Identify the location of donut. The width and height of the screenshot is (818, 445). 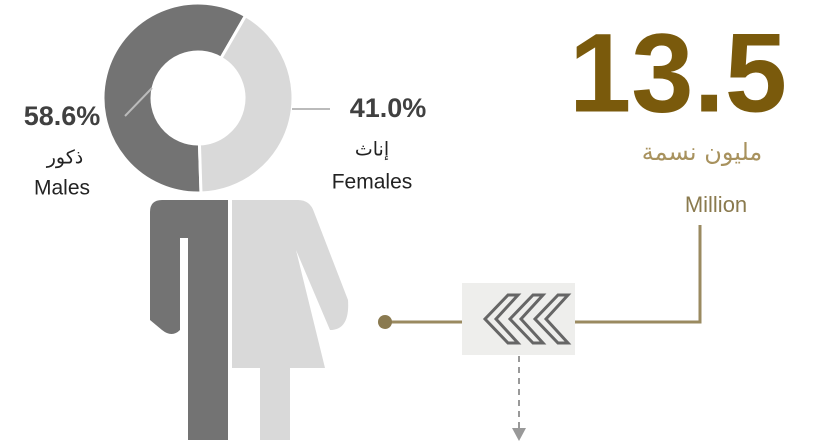
(198, 98).